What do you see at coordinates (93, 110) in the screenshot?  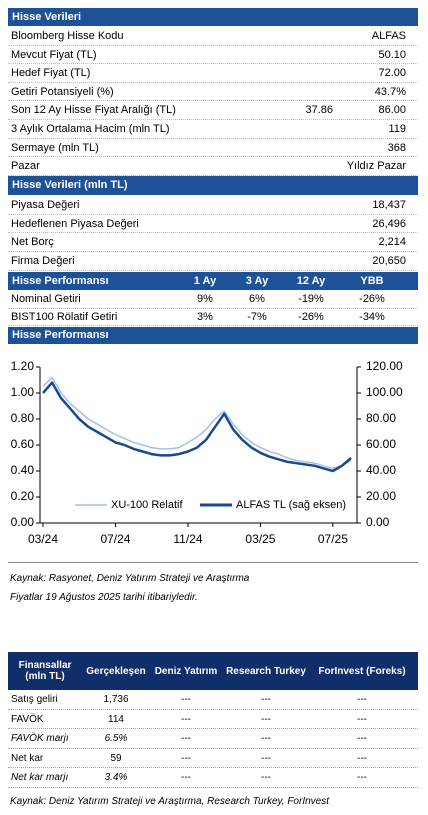 I see `row-label: Son 12 Ay Hisse Fiyat Aralığı (TL)` at bounding box center [93, 110].